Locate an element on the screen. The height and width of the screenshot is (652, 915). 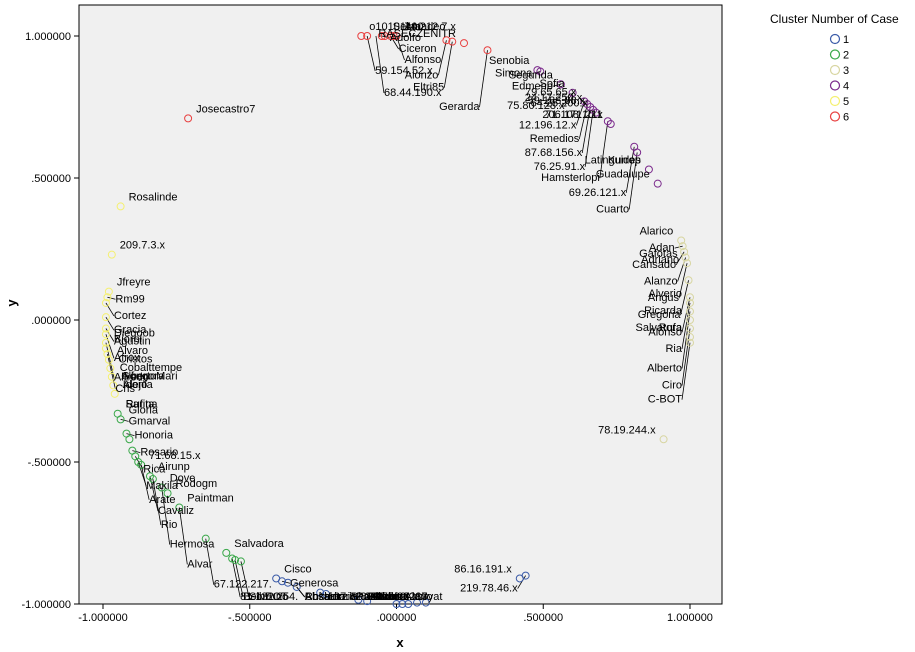
point-label: Afrox is located at coordinates (127, 358).